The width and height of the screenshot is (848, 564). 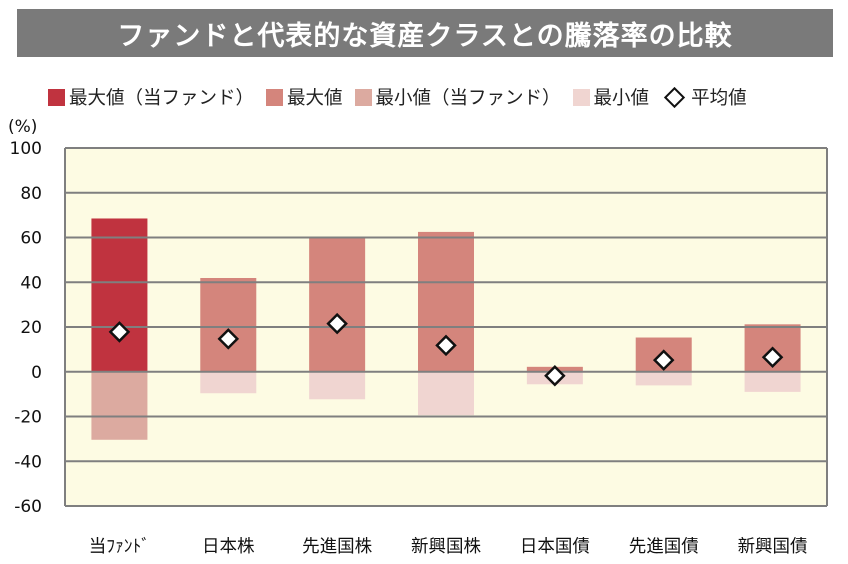 What do you see at coordinates (228, 547) in the screenshot?
I see `x-category-label-1: 日本株` at bounding box center [228, 547].